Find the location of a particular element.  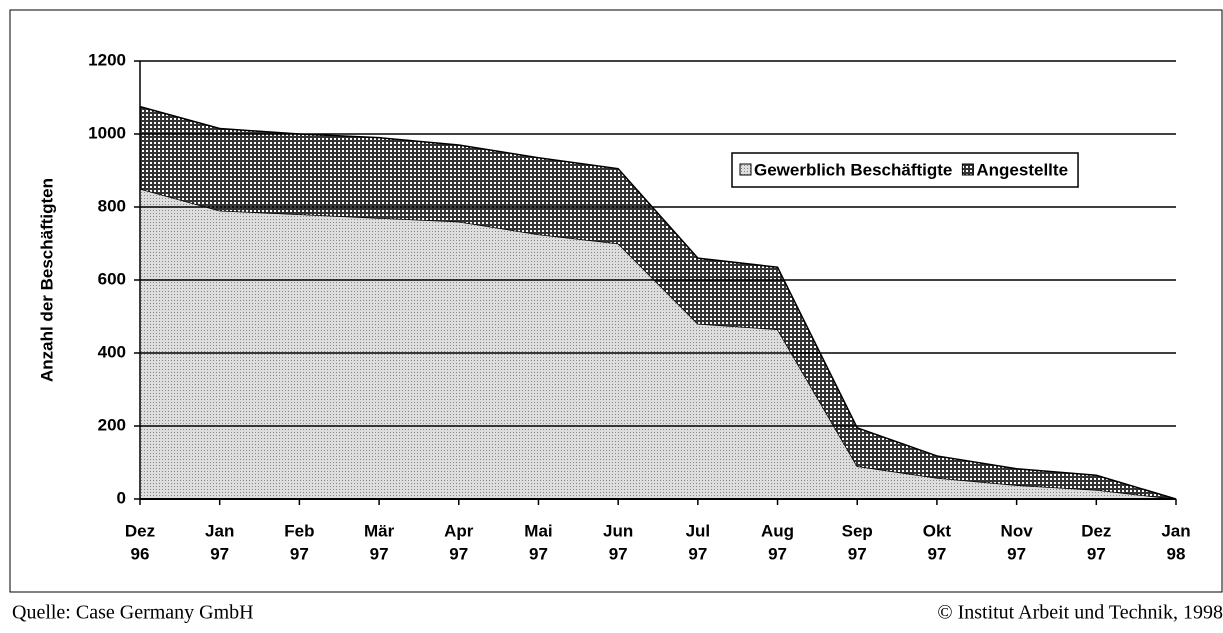

x-tick-label: Nov is located at coordinates (1017, 530).